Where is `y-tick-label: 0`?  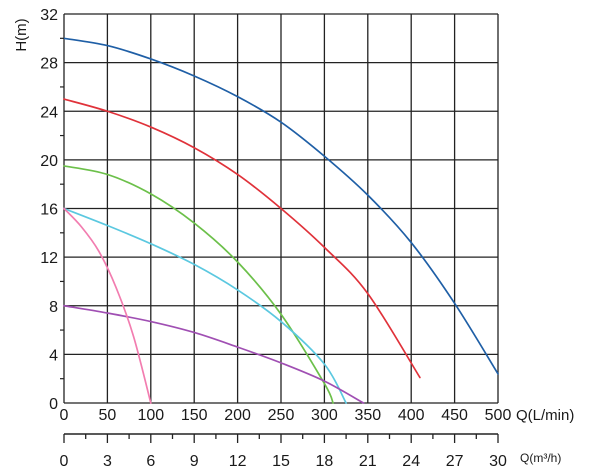
y-tick-label: 0 is located at coordinates (53, 404).